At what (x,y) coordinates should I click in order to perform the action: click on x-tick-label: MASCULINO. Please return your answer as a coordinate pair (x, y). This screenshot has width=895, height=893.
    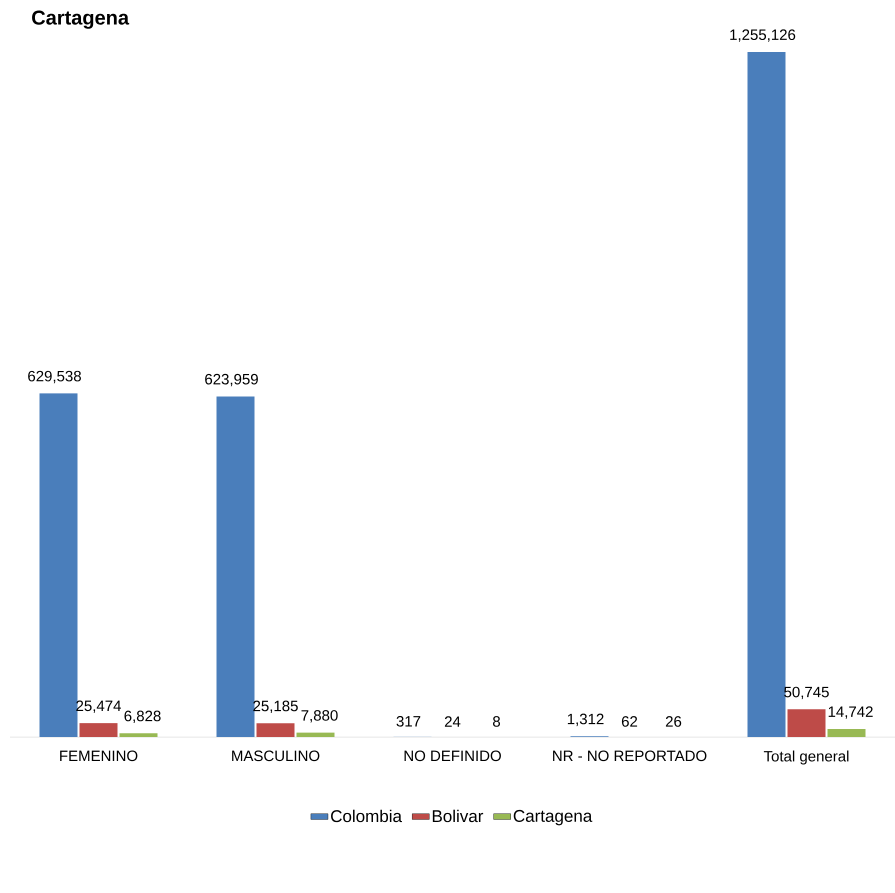
    Looking at the image, I should click on (276, 756).